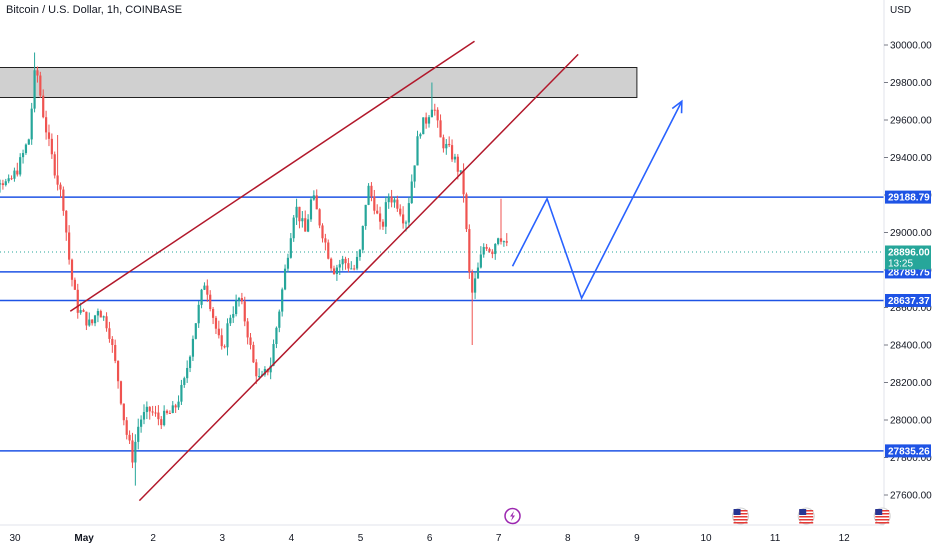 This screenshot has height=555, width=932. I want to click on level-price-label-bg, so click(908, 451).